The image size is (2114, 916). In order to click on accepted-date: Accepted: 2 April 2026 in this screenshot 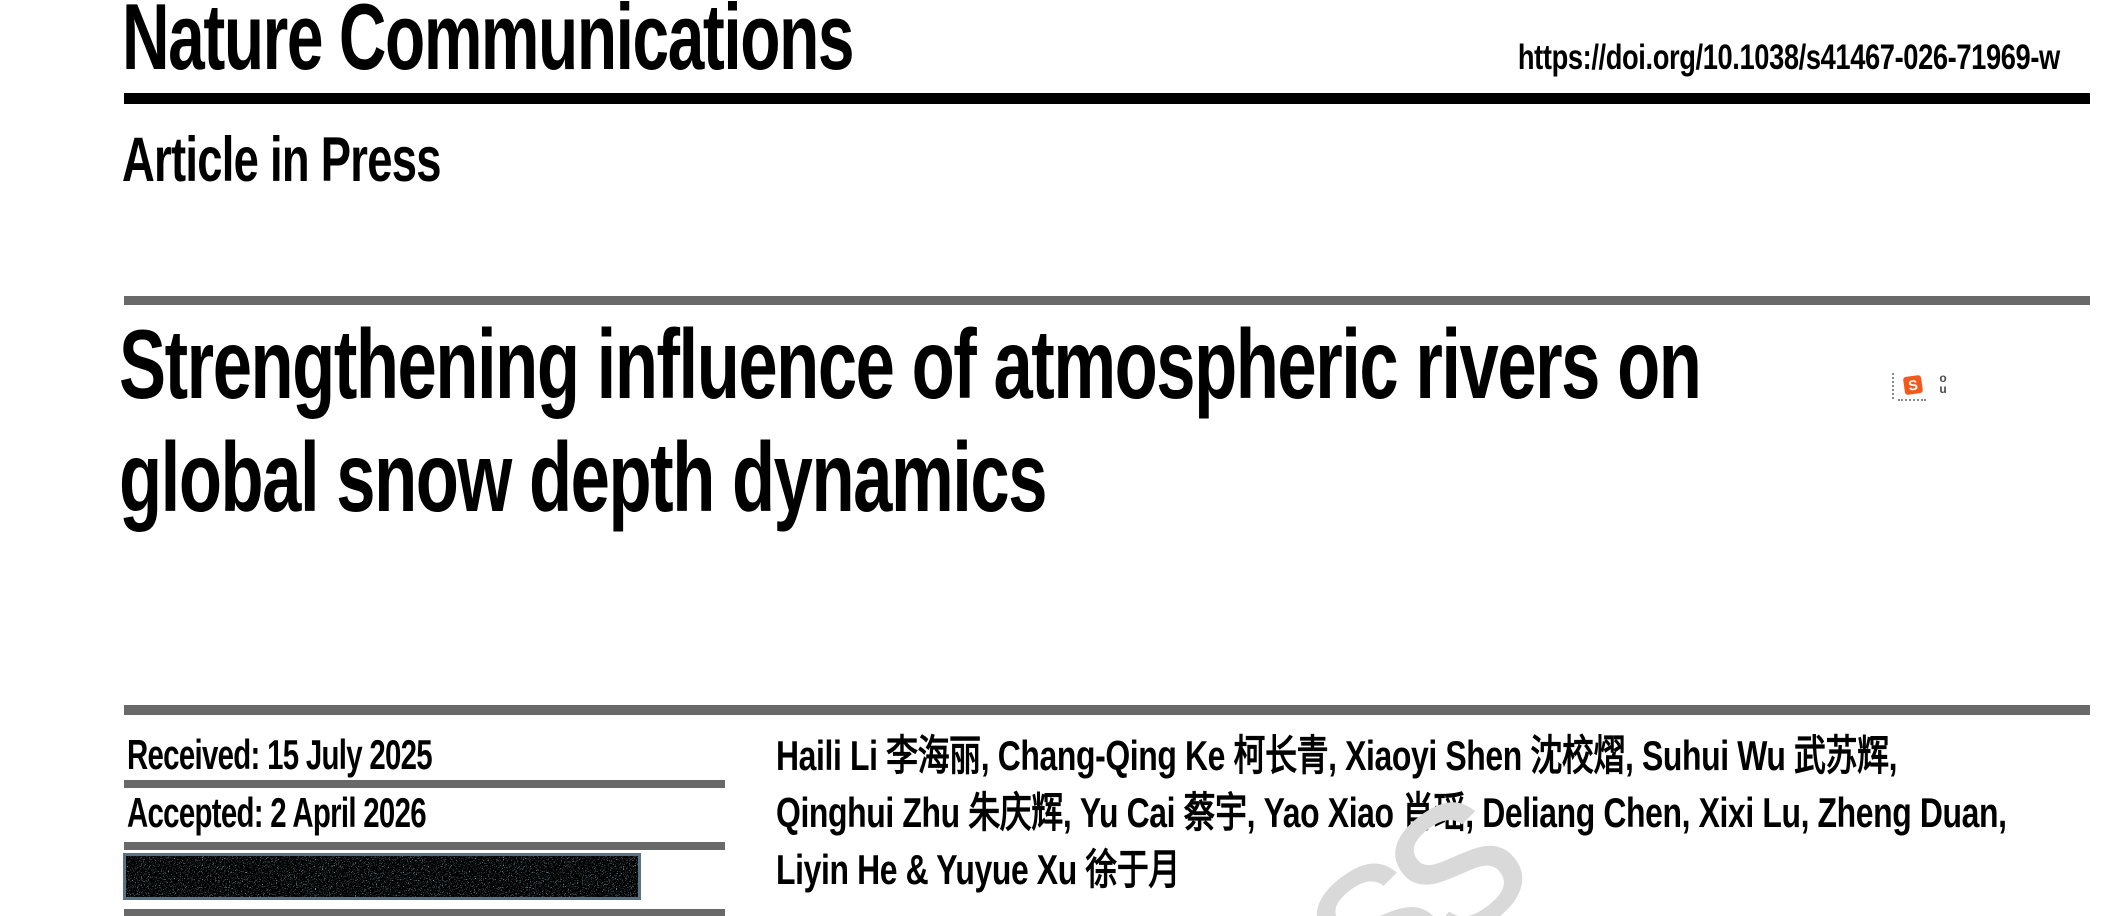, I will do `click(277, 812)`.